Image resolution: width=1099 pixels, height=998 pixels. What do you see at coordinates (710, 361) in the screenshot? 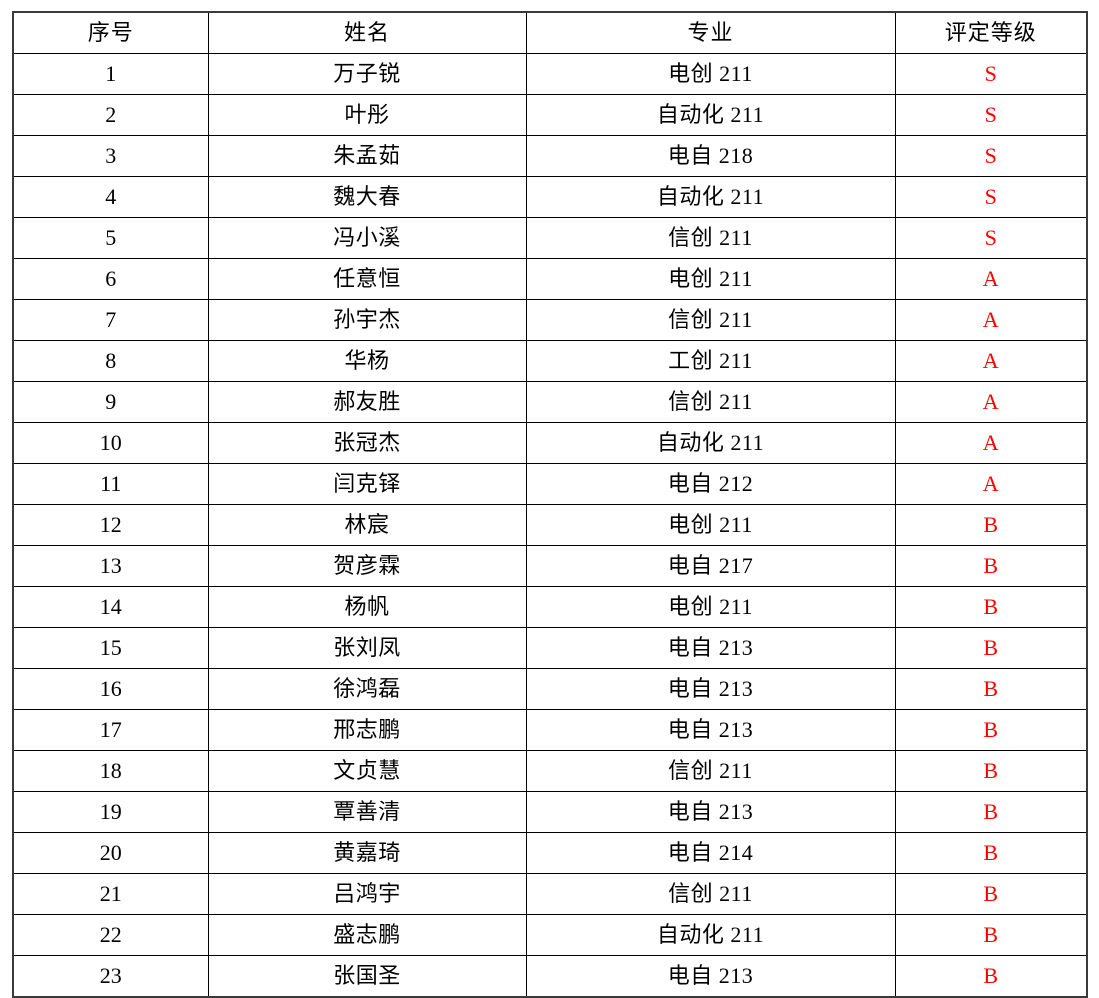
I see `cell-major: 工创 211` at bounding box center [710, 361].